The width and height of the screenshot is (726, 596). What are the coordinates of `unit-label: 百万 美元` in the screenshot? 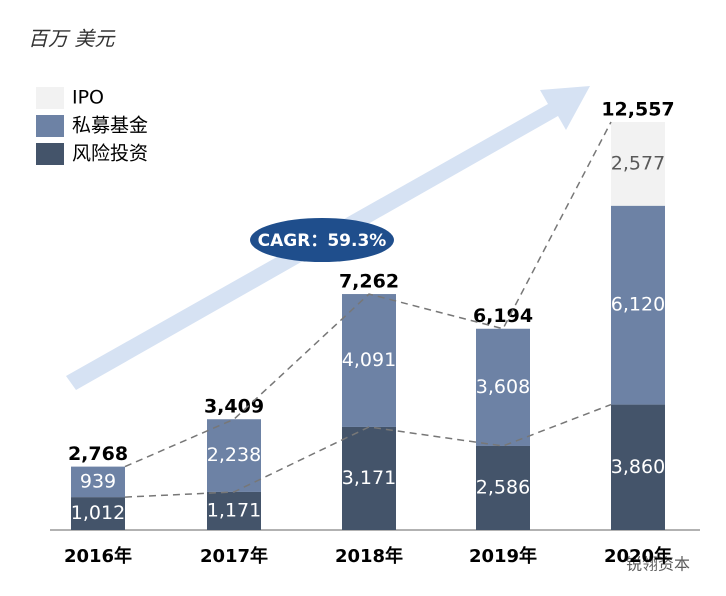 It's located at (72, 39).